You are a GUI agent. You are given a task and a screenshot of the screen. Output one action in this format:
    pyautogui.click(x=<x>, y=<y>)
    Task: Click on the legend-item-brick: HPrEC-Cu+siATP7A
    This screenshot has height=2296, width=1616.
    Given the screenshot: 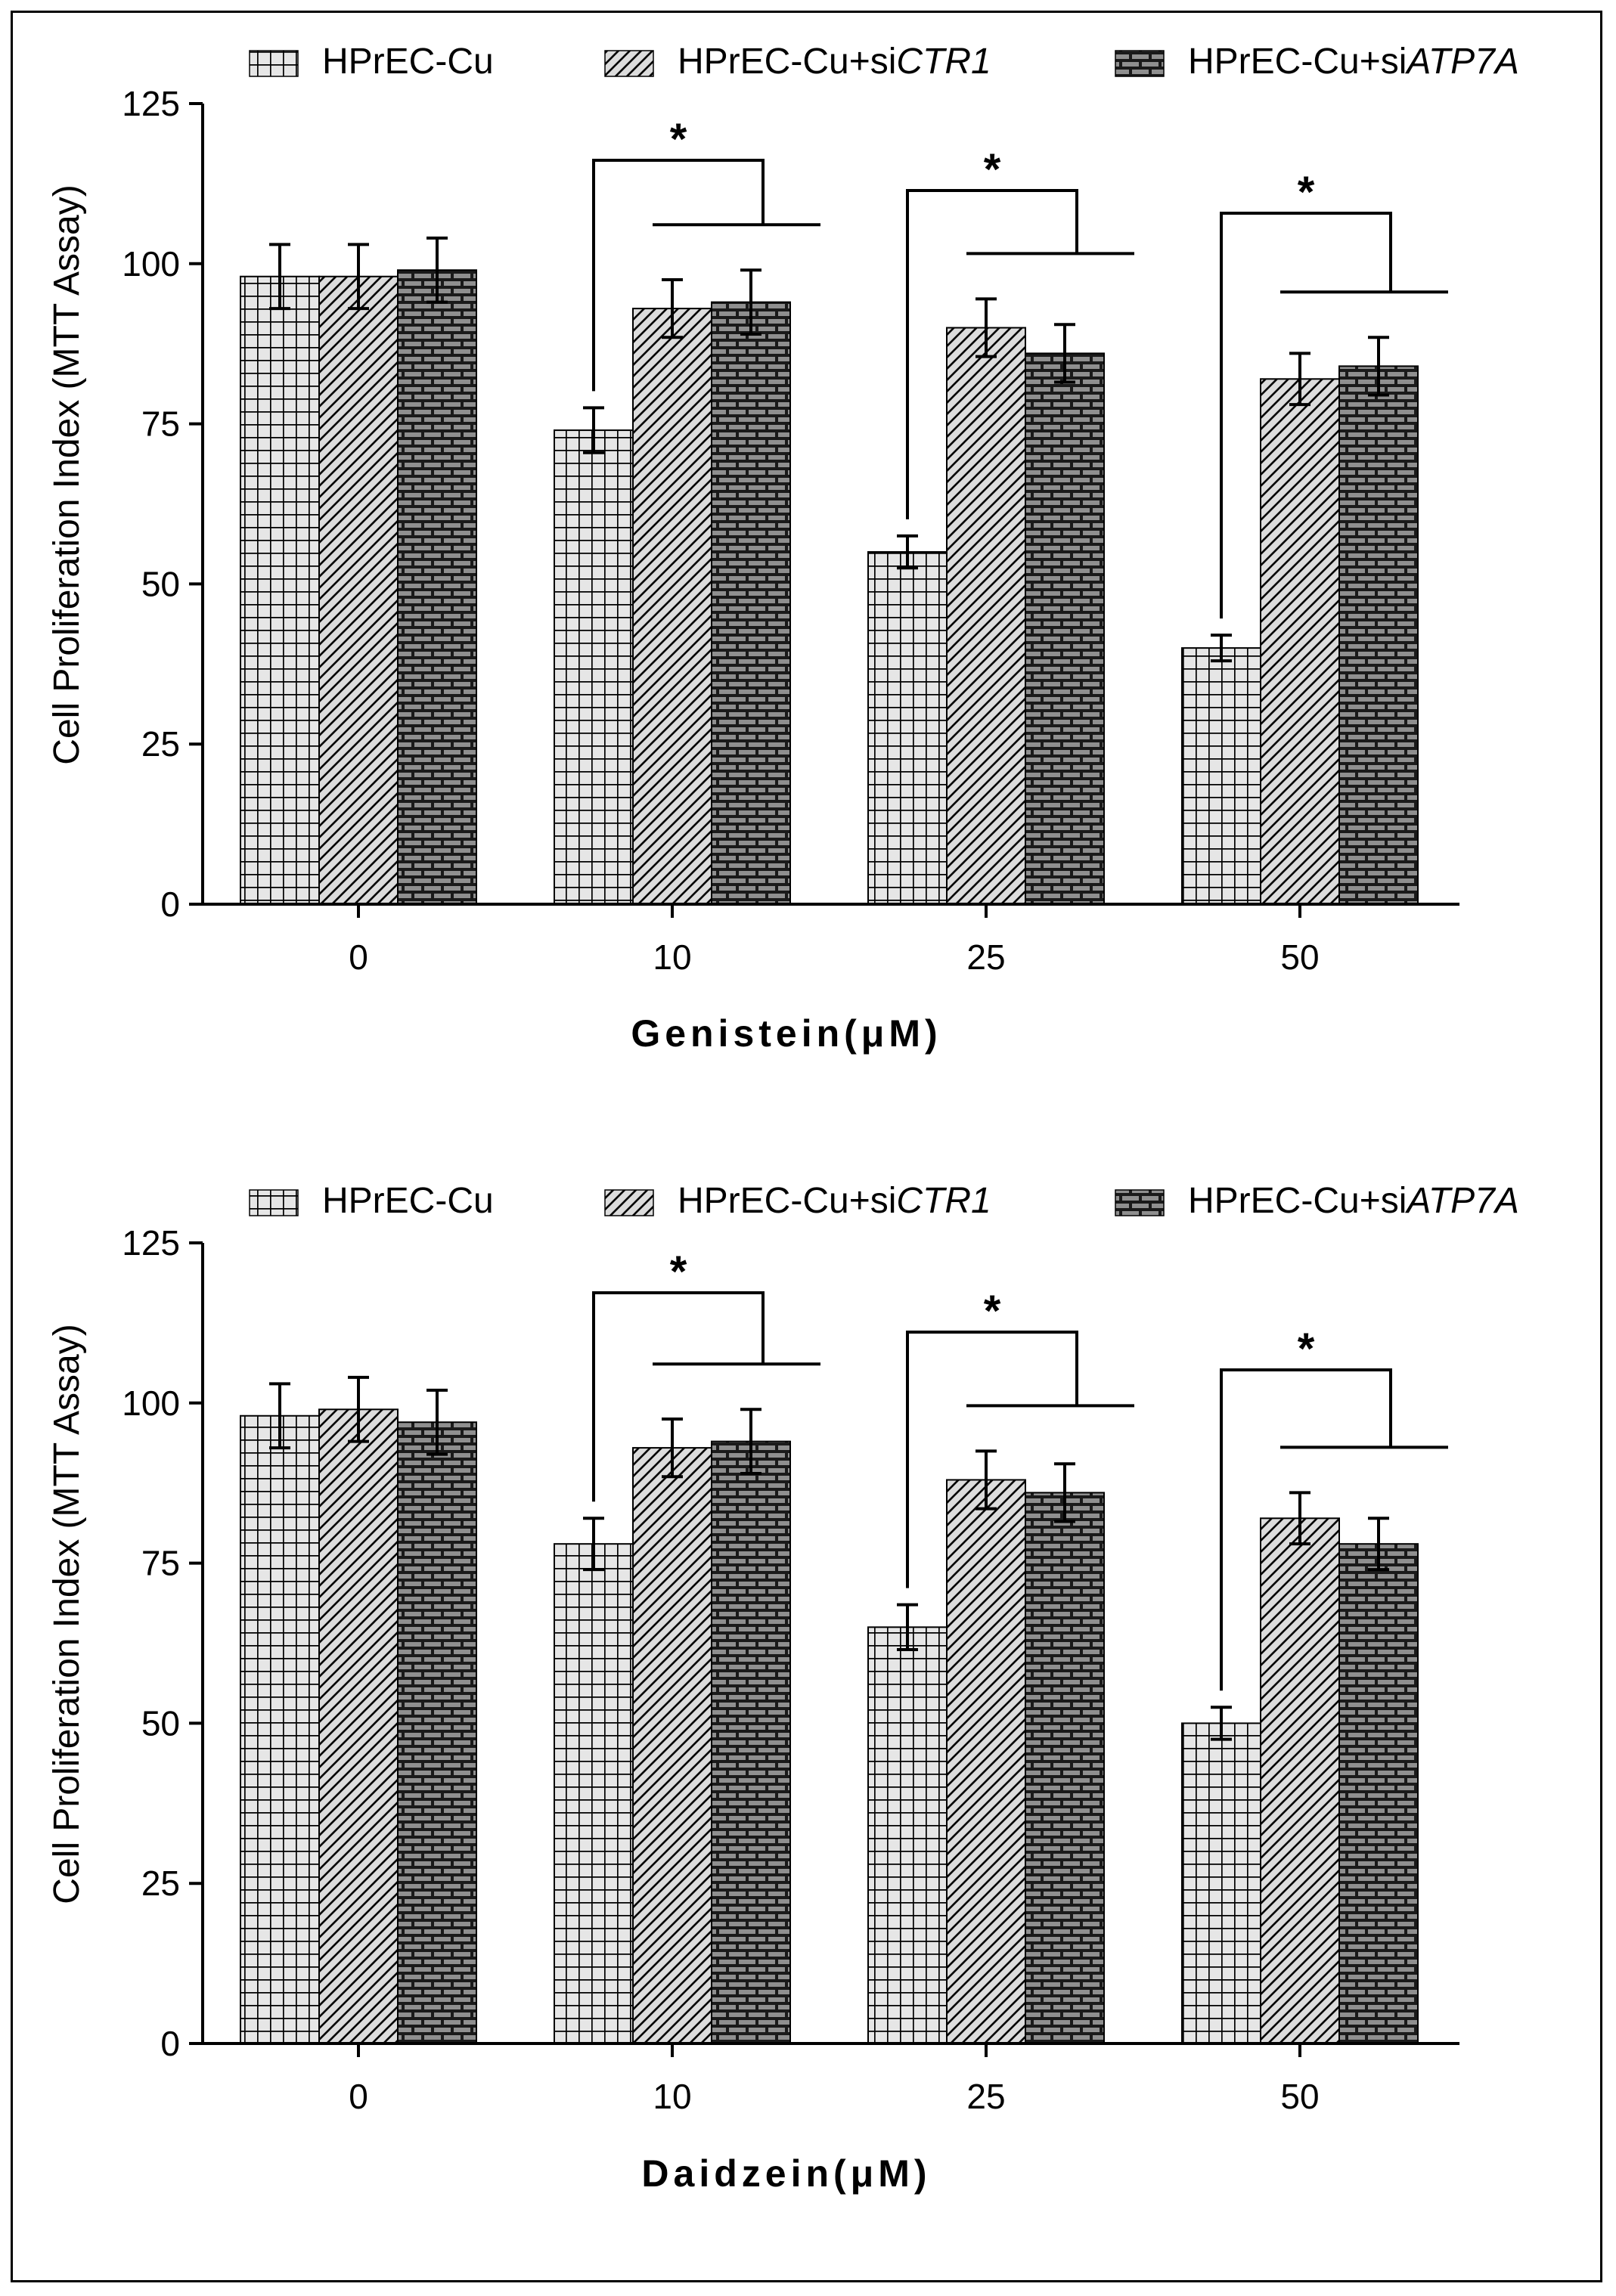 What is the action you would take?
    pyautogui.click(x=1317, y=1201)
    